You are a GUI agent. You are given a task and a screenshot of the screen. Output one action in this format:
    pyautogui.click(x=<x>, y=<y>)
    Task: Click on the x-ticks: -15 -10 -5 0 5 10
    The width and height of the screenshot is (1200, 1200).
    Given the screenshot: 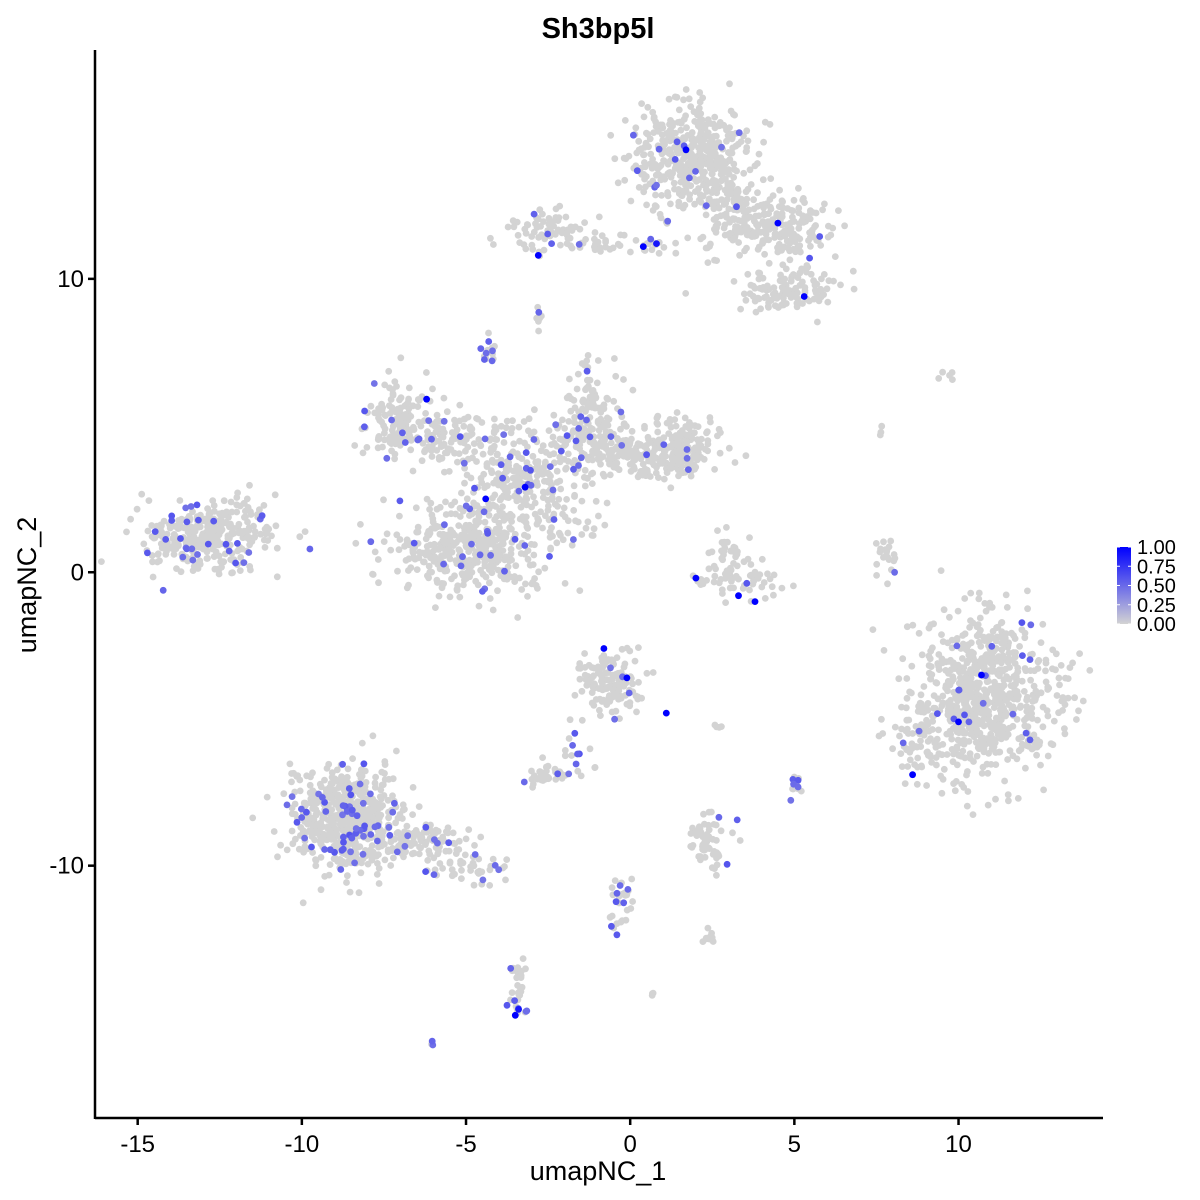 What is the action you would take?
    pyautogui.click(x=546, y=1138)
    